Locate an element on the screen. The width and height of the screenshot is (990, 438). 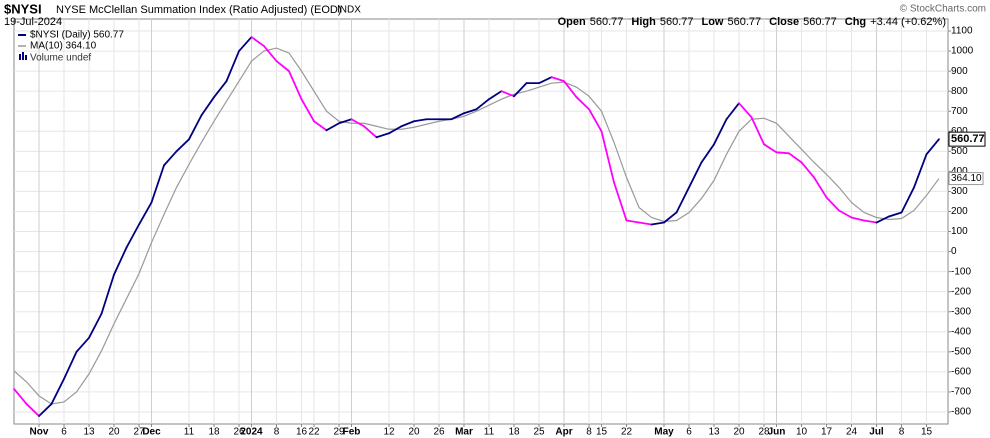
y-tick-label: 1100 is located at coordinates (962, 31).